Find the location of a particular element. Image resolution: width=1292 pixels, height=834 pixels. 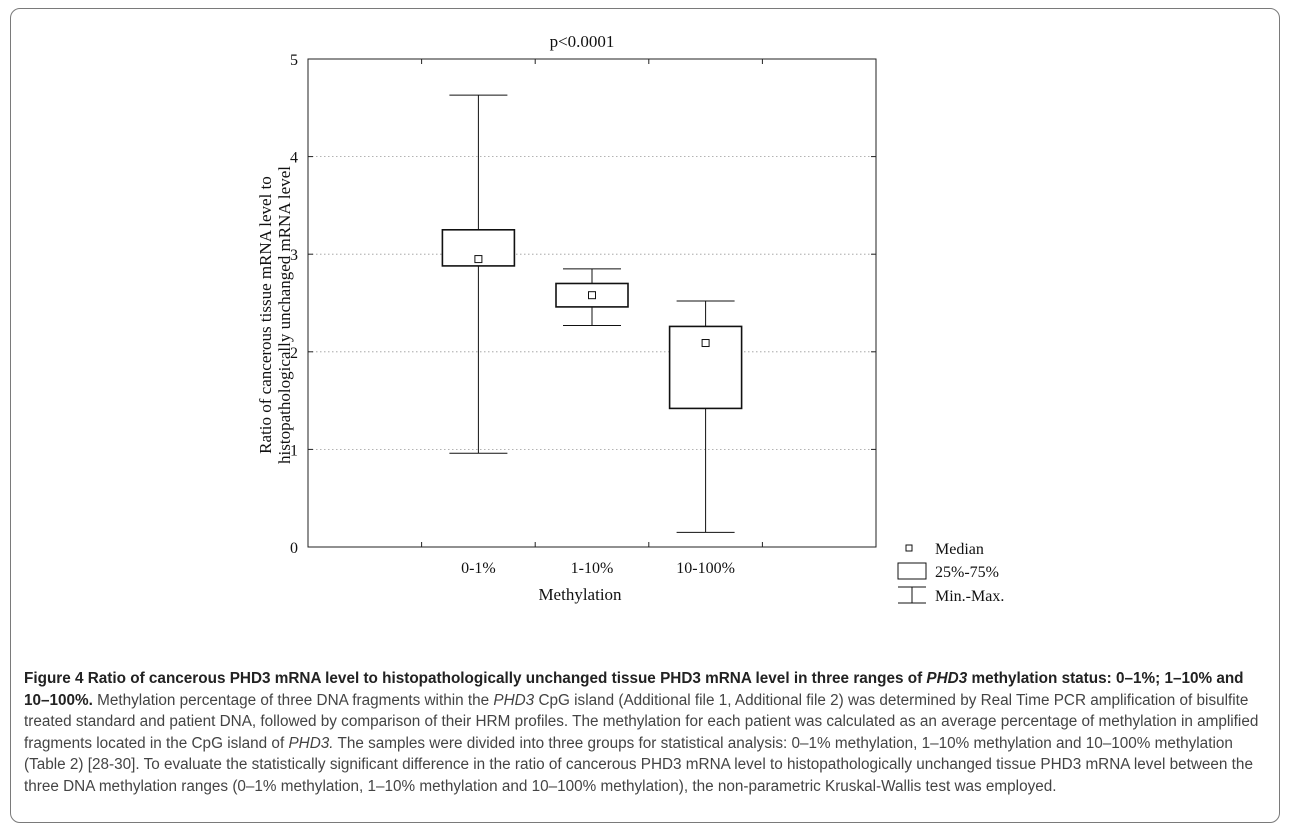

y-axis-label-line-1: Ratio of cancerous tissue mRNA level to is located at coordinates (265, 315).